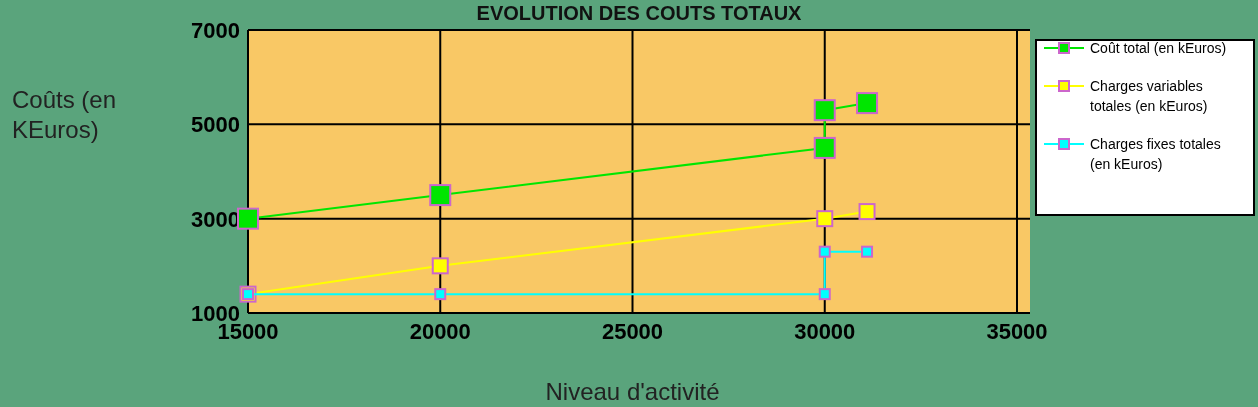 This screenshot has width=1258, height=407. Describe the element at coordinates (1017, 331) in the screenshot. I see `x-tick-label: 35000` at that location.